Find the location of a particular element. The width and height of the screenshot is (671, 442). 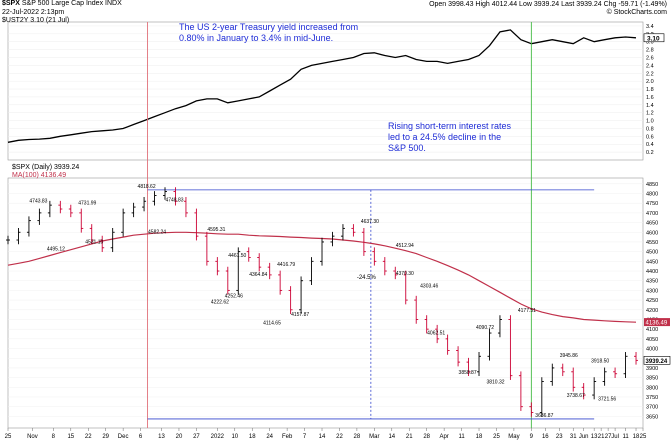

price-data-label: 3636.87 is located at coordinates (544, 416).